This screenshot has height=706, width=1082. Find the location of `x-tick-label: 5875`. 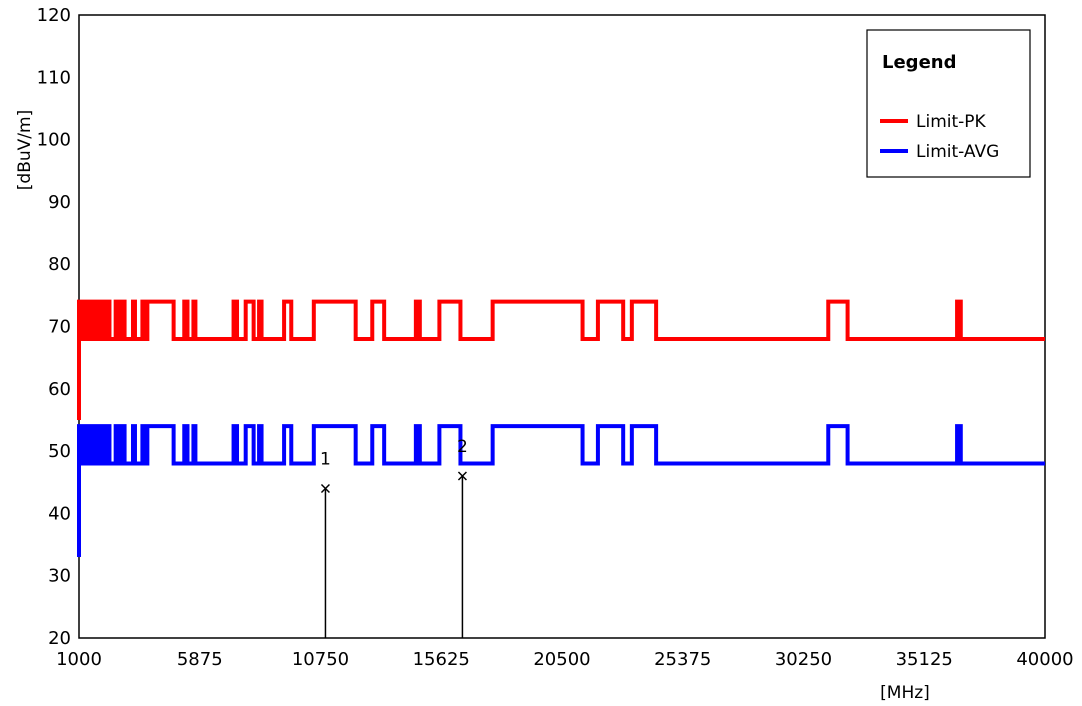

x-tick-label: 5875 is located at coordinates (200, 659).